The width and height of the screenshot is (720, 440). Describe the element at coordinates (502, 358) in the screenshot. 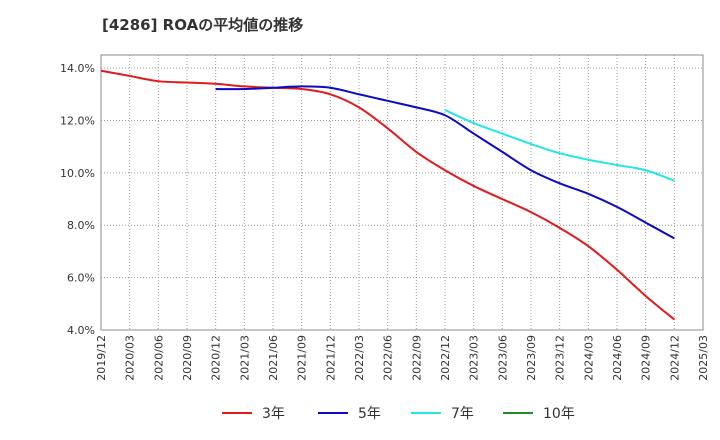

I see `x-tick-label: 2023/06` at that location.